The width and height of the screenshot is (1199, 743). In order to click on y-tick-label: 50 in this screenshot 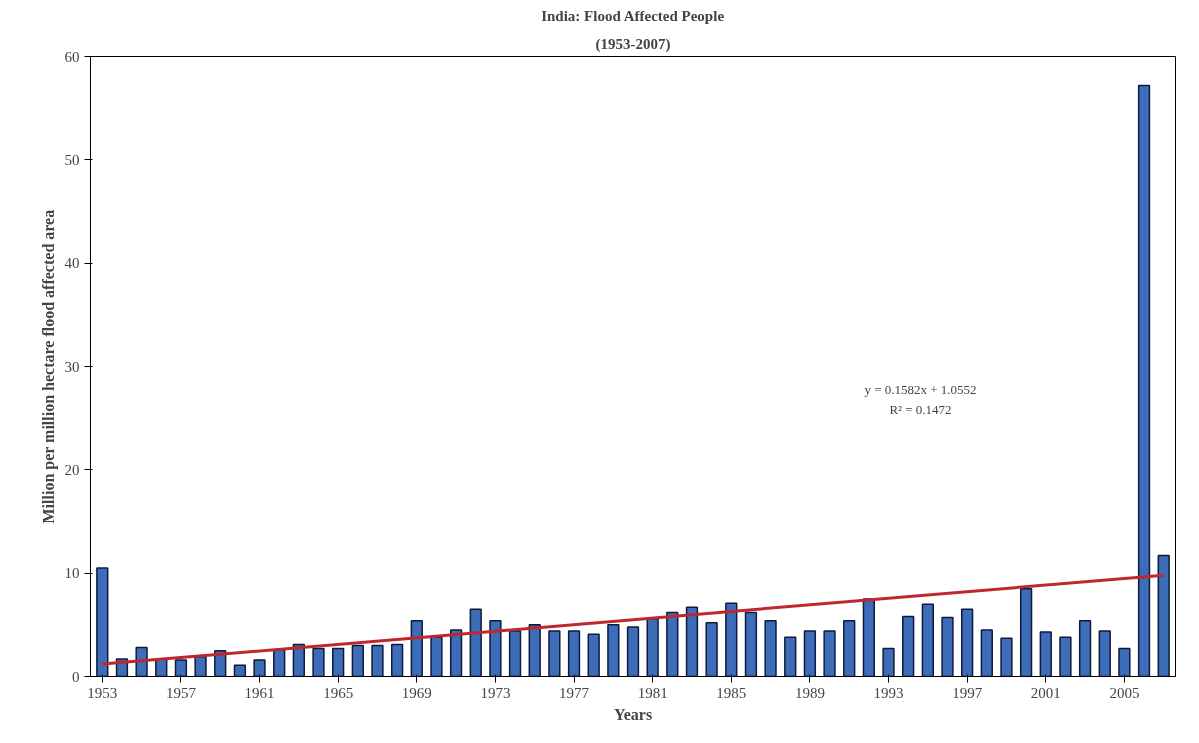, I will do `click(72, 159)`.